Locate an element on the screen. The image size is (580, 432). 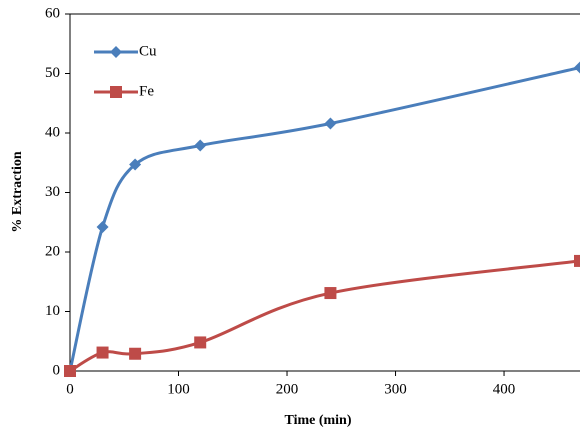
y-tick-label: 20 is located at coordinates (52, 251).